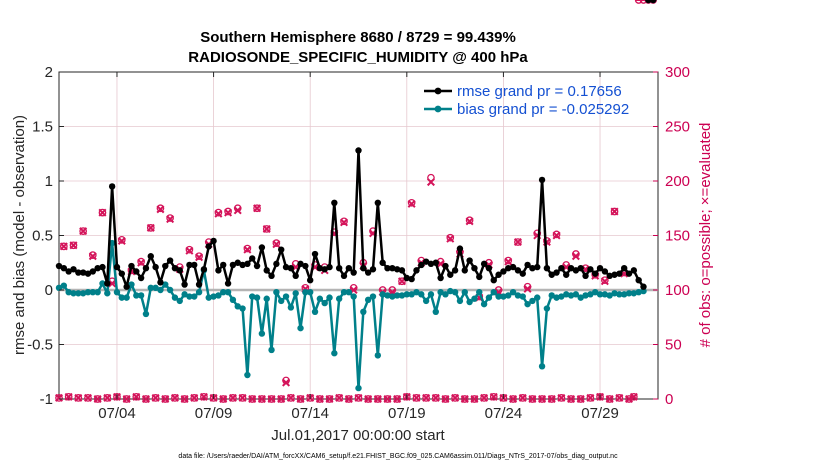 The image size is (830, 470). What do you see at coordinates (117, 413) in the screenshot?
I see `x-tick-label-0: 07/04` at bounding box center [117, 413].